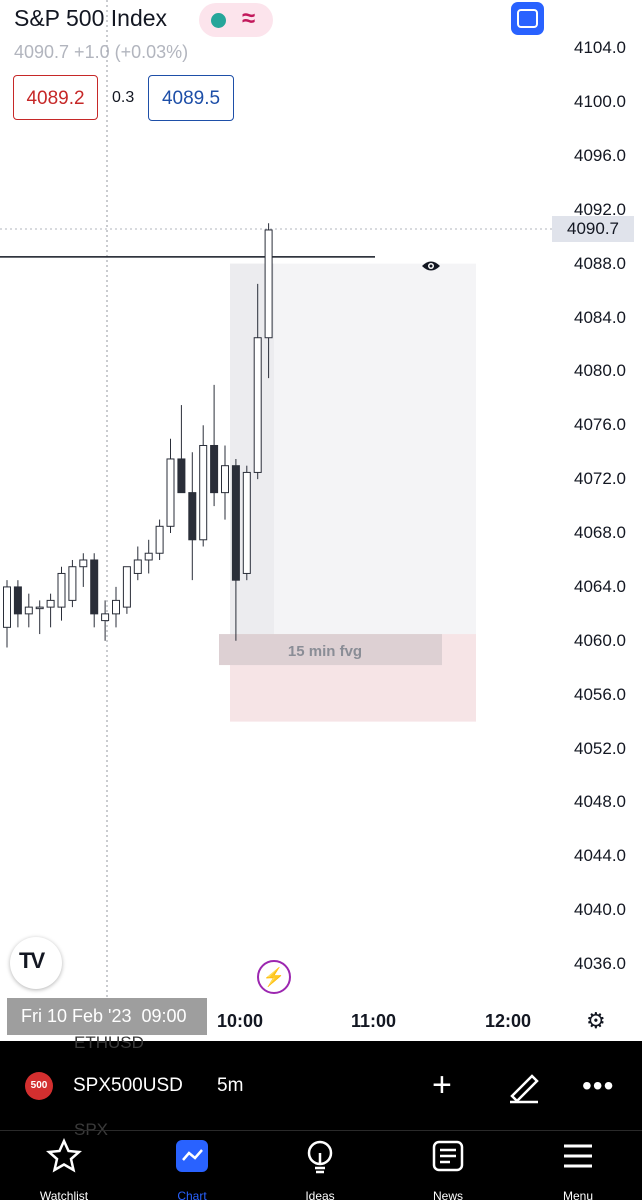 The width and height of the screenshot is (642, 1203). I want to click on time-label: 11:00, so click(374, 1021).